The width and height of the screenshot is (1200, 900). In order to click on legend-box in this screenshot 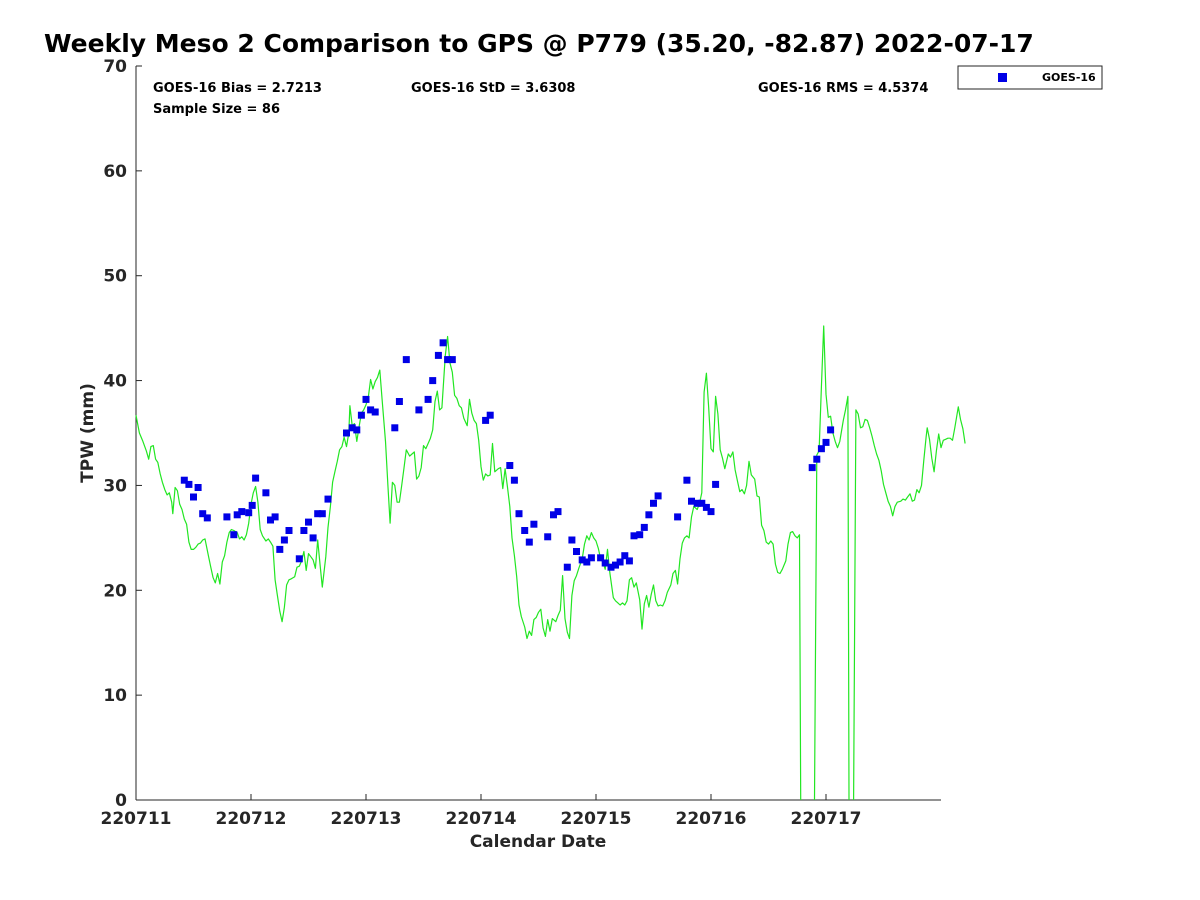, I will do `click(1030, 77)`.